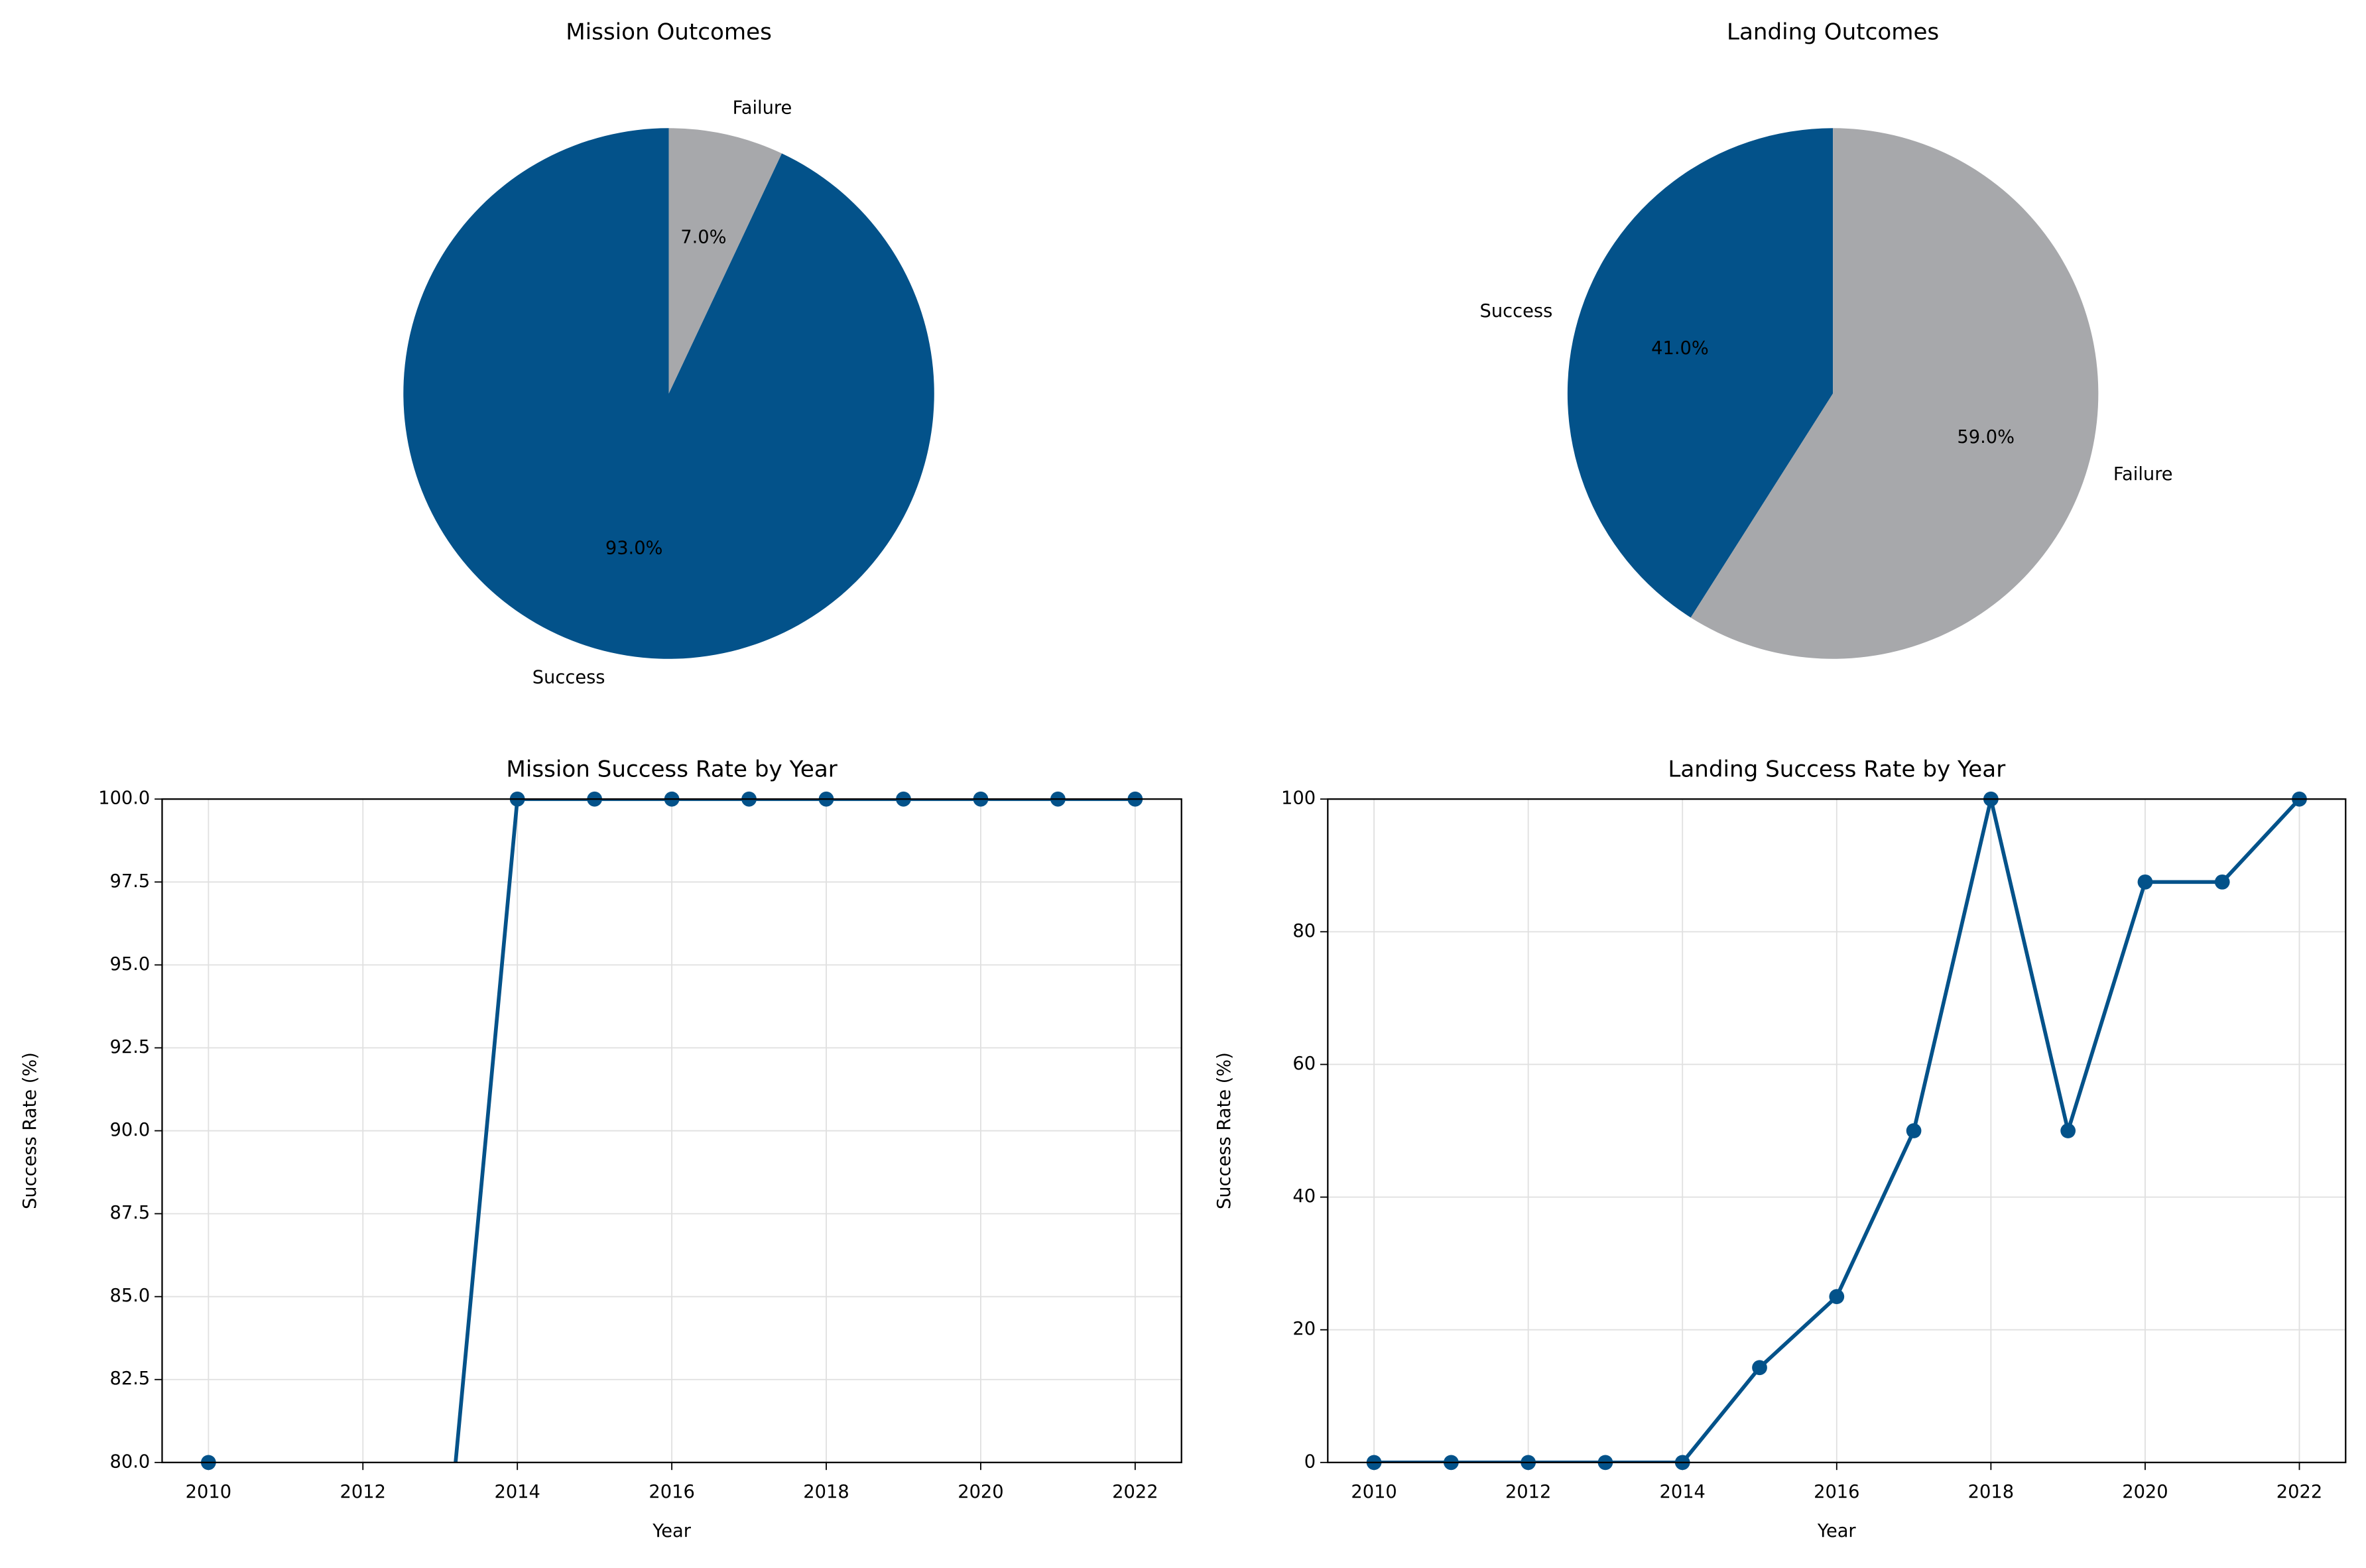 This screenshot has height=1568, width=2366. What do you see at coordinates (1304, 931) in the screenshot?
I see `y-tick-label: 80` at bounding box center [1304, 931].